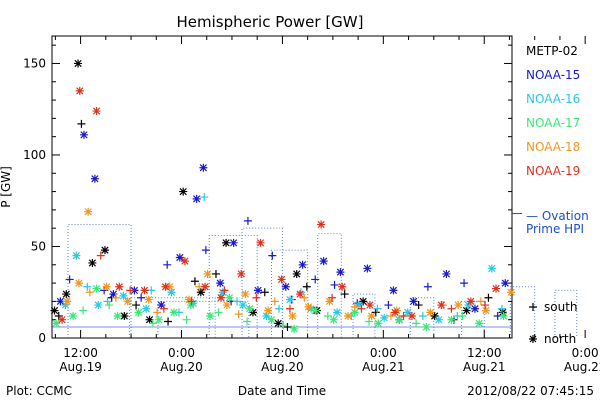  Describe the element at coordinates (282, 367) in the screenshot. I see `x-tick-label-date: Aug.20` at that location.